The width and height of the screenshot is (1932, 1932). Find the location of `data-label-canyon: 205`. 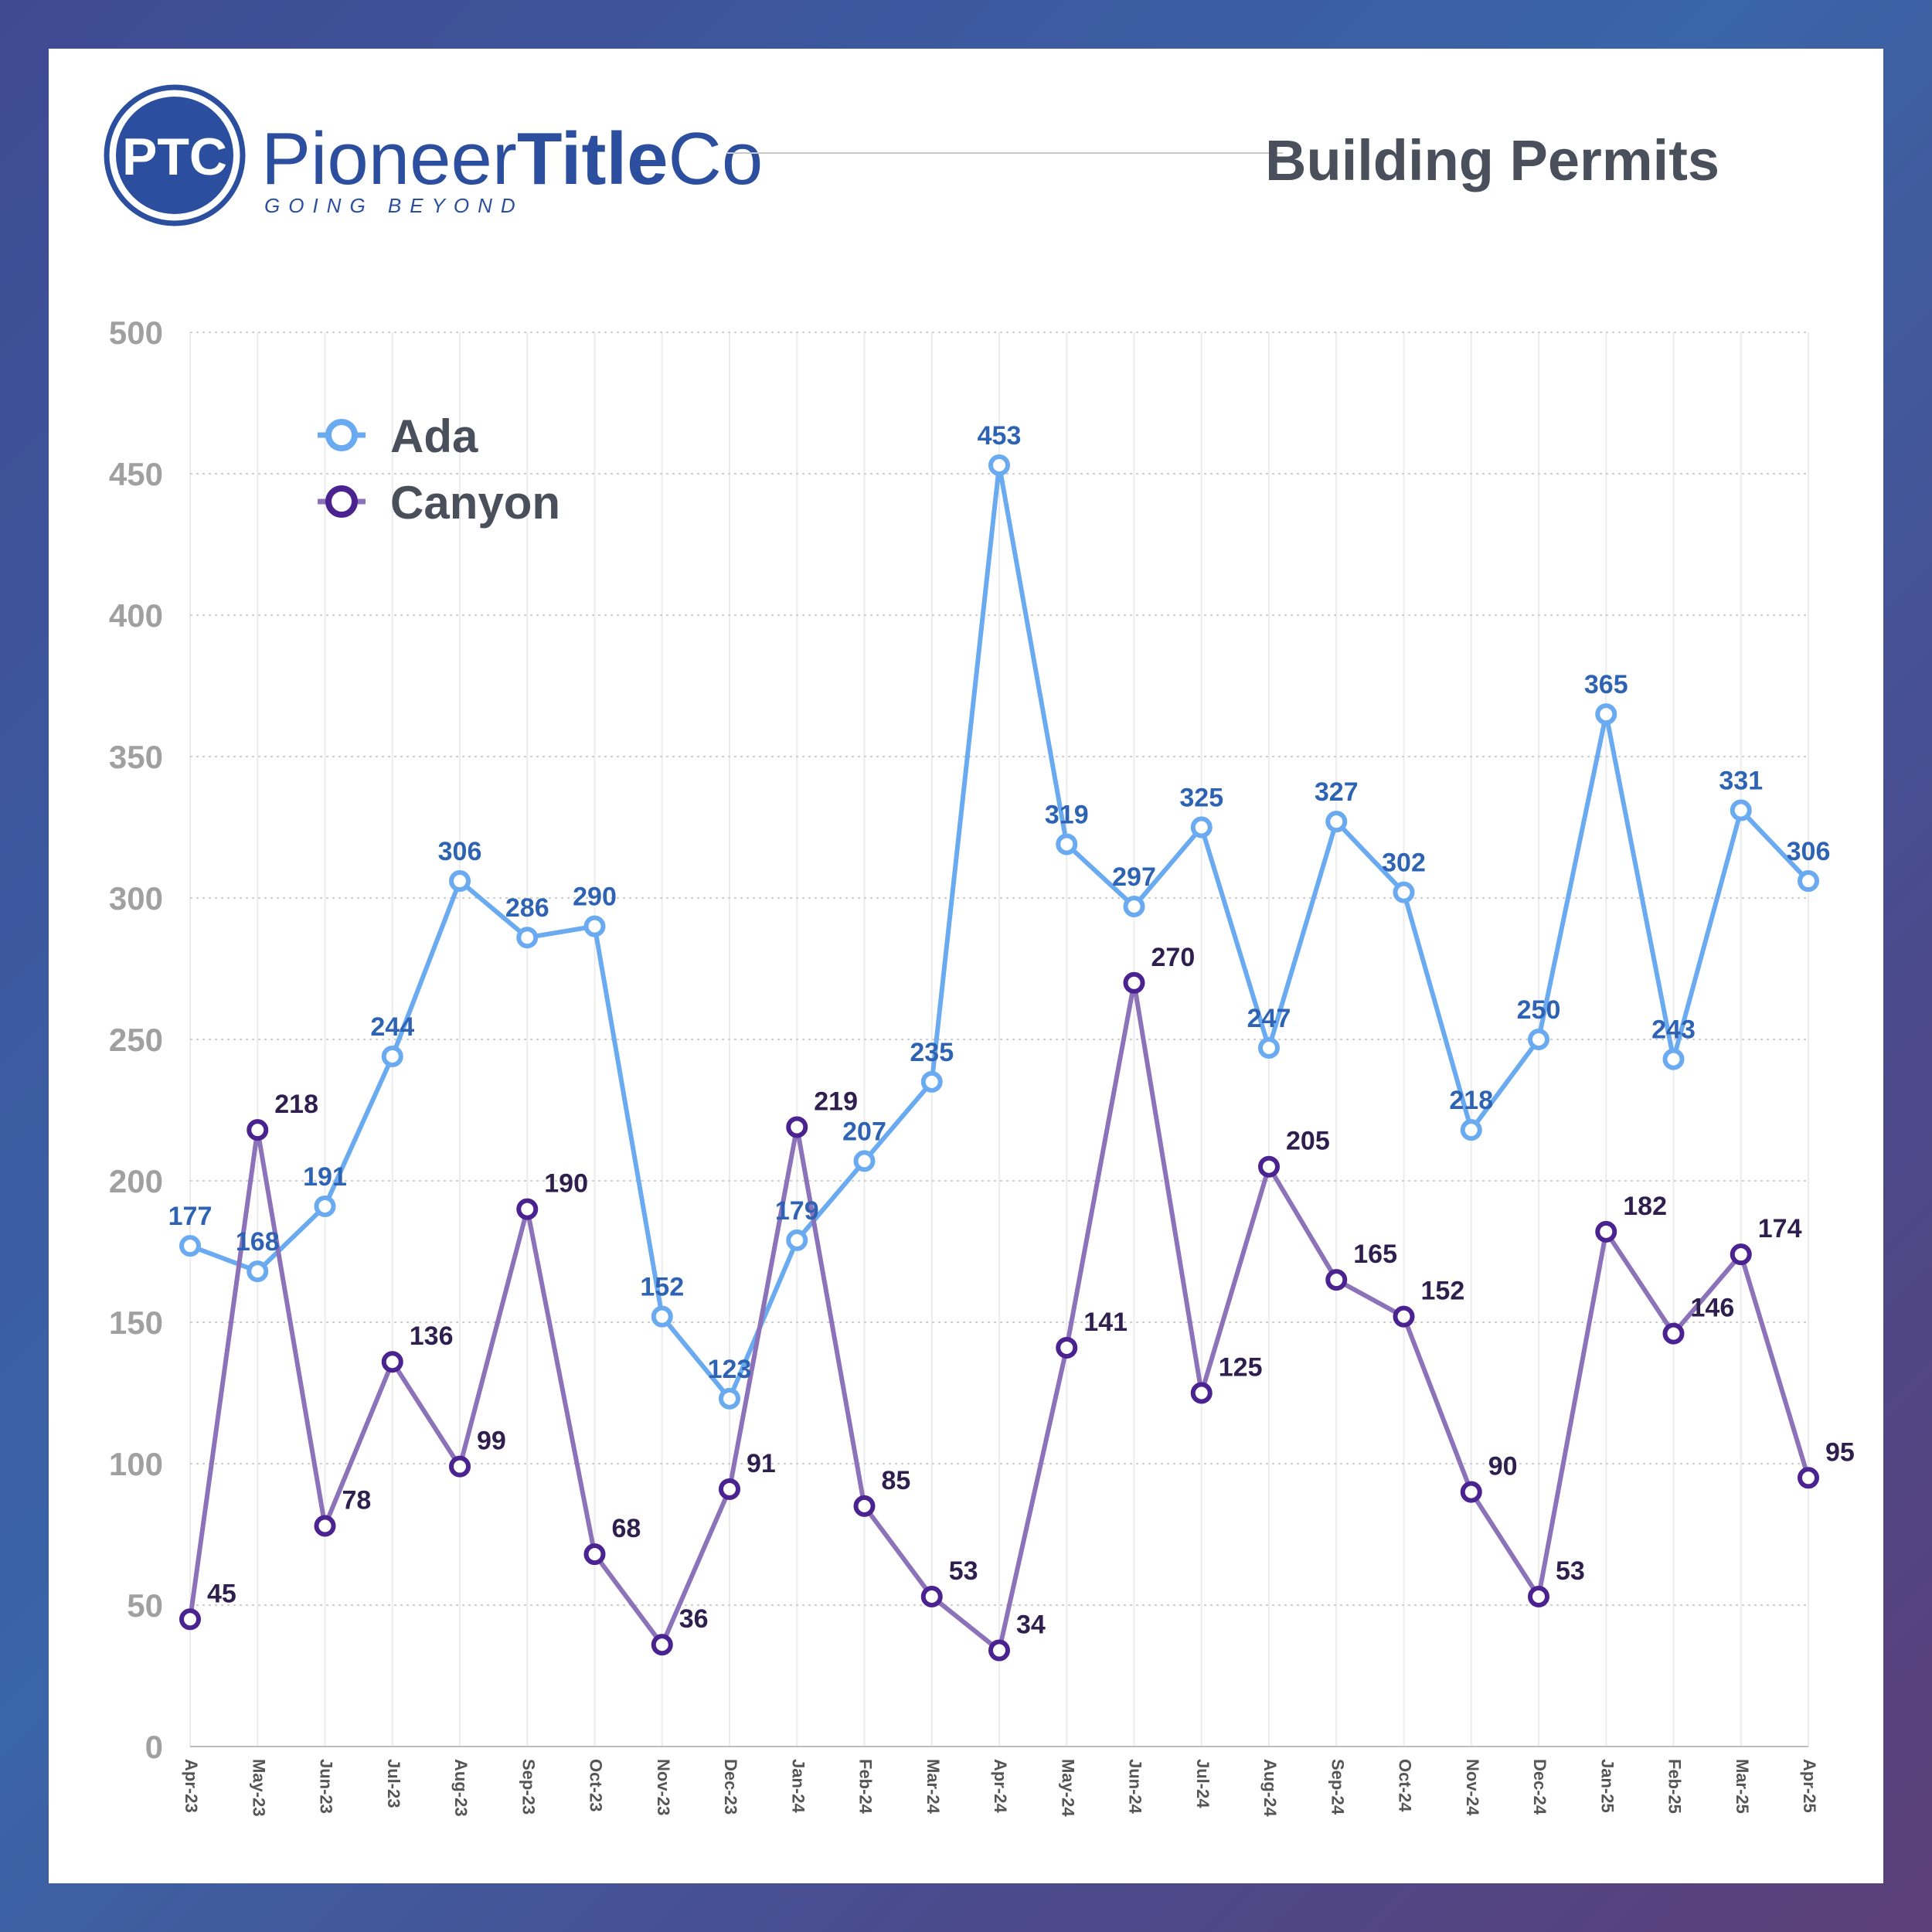

data-label-canyon: 205 is located at coordinates (1308, 1141).